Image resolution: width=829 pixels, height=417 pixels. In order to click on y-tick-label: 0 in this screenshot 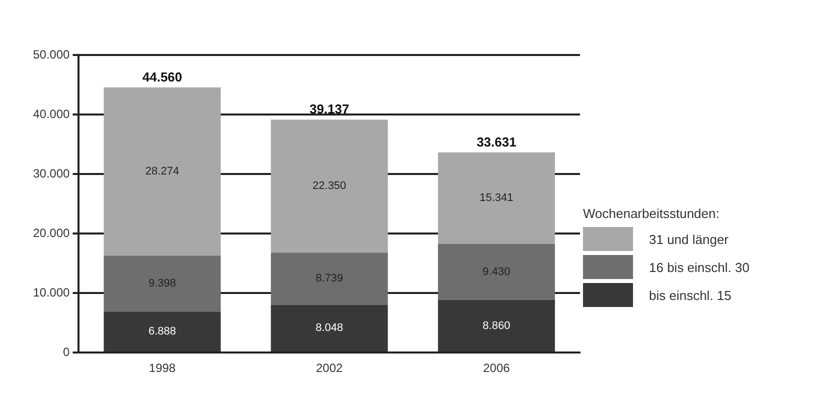, I will do `click(66, 351)`.